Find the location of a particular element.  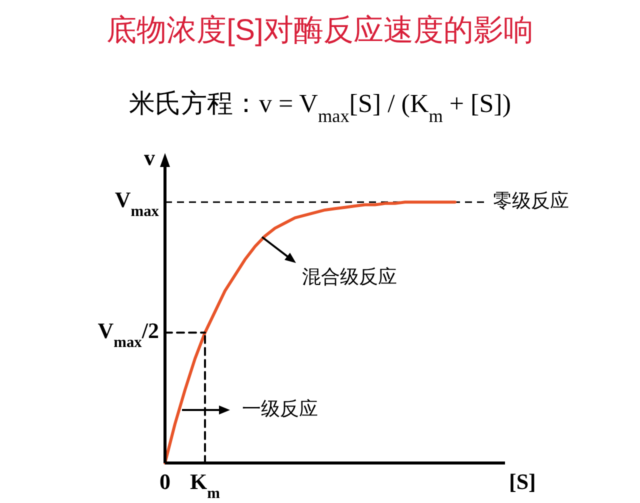

text: V$_{max}$/2 is located at coordinates (128, 334).